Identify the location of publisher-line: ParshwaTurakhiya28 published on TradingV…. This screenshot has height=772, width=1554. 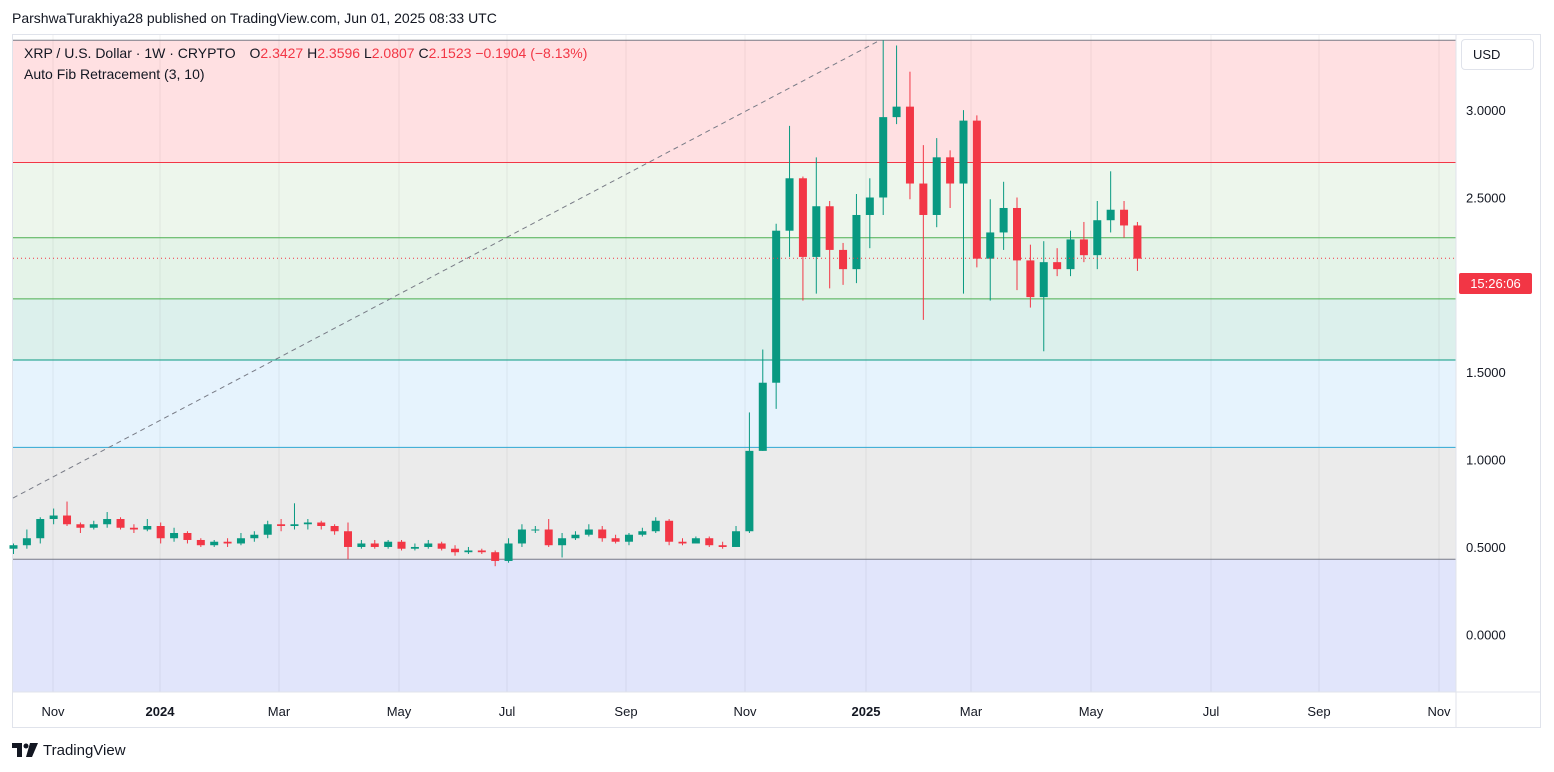
(254, 18).